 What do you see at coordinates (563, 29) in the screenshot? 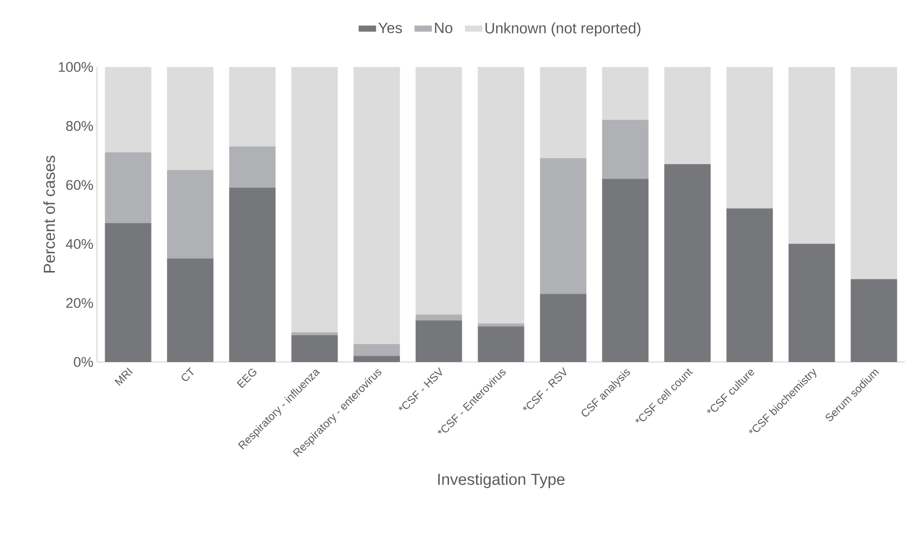
I see `legend-label: Unknown (not reported)` at bounding box center [563, 29].